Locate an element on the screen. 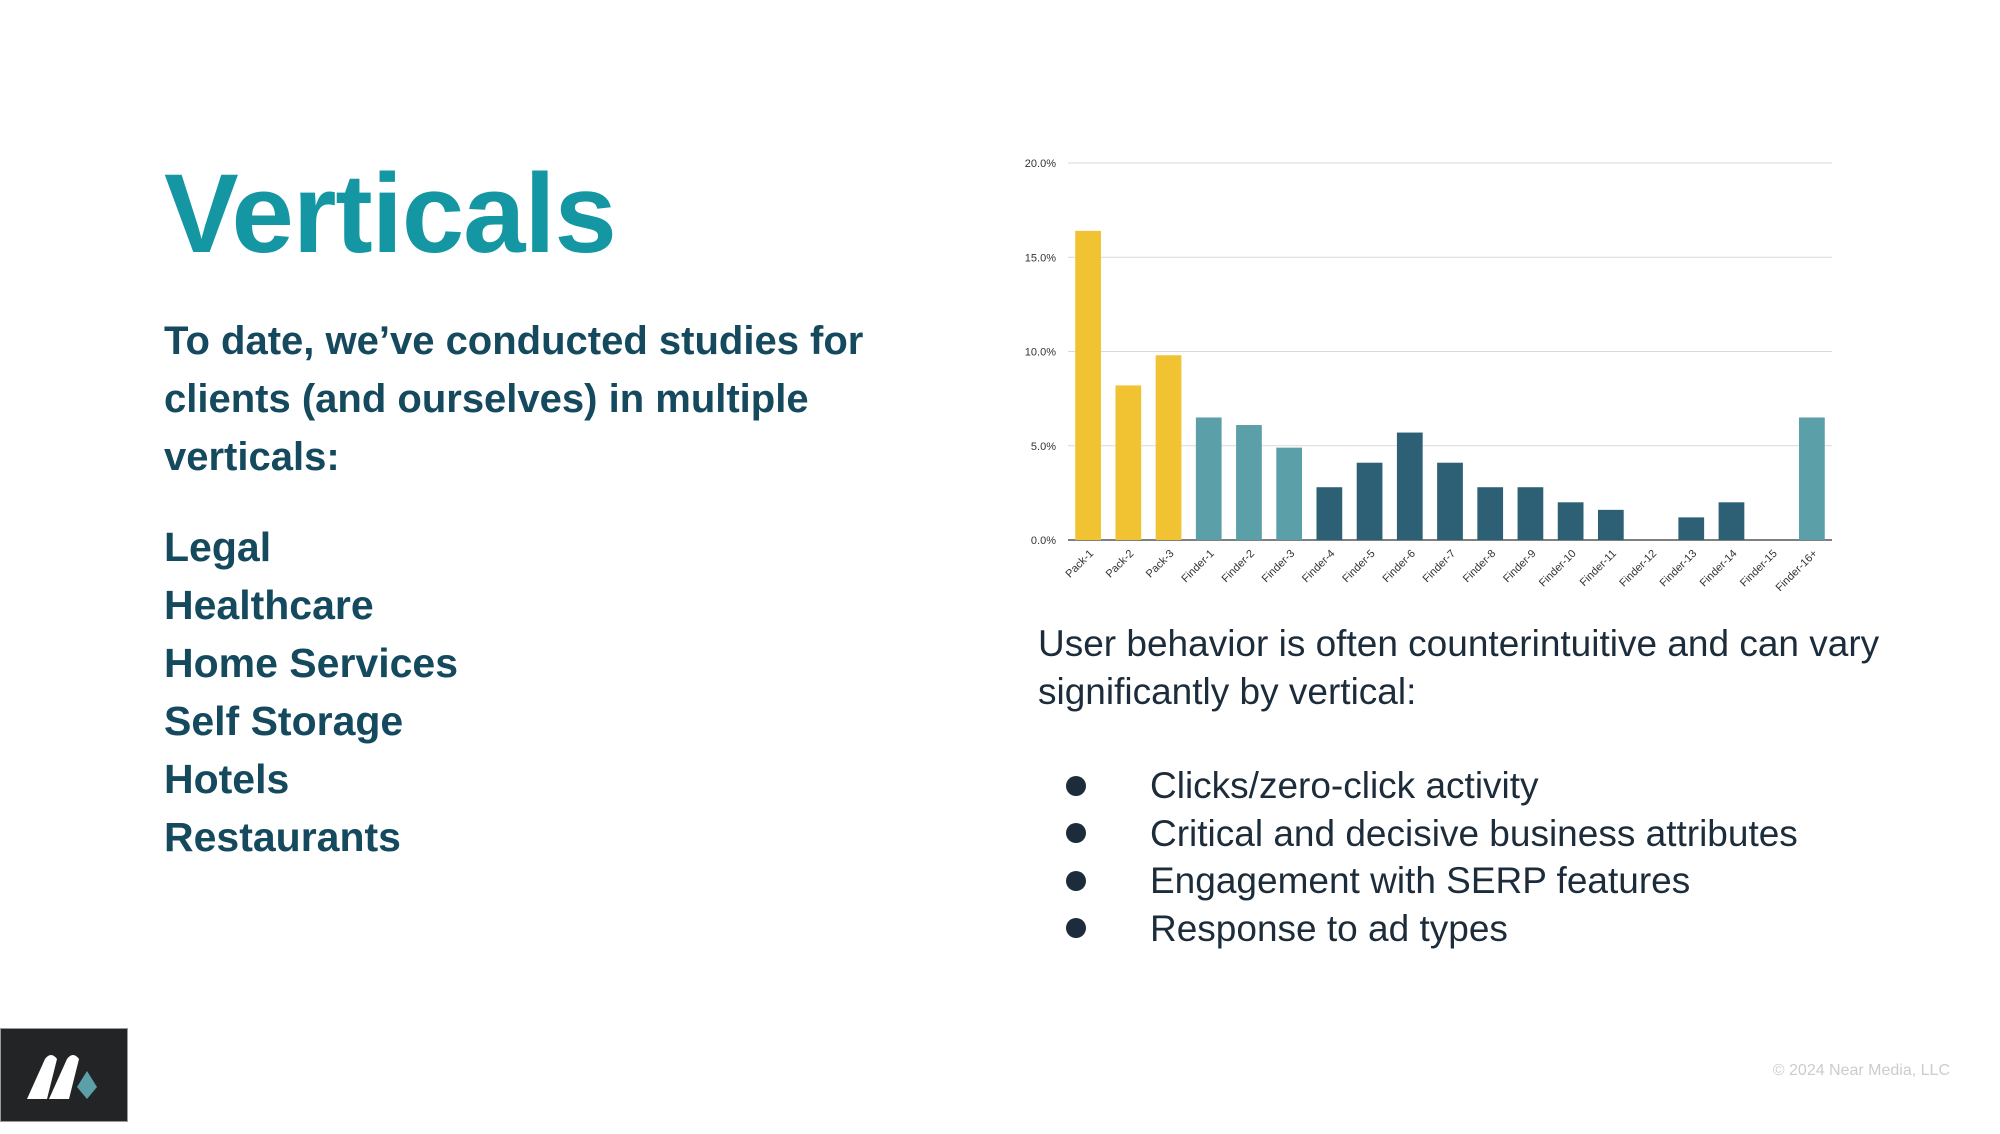 This screenshot has height=1134, width=2000. finding-item: Response to ad types is located at coordinates (1432, 929).